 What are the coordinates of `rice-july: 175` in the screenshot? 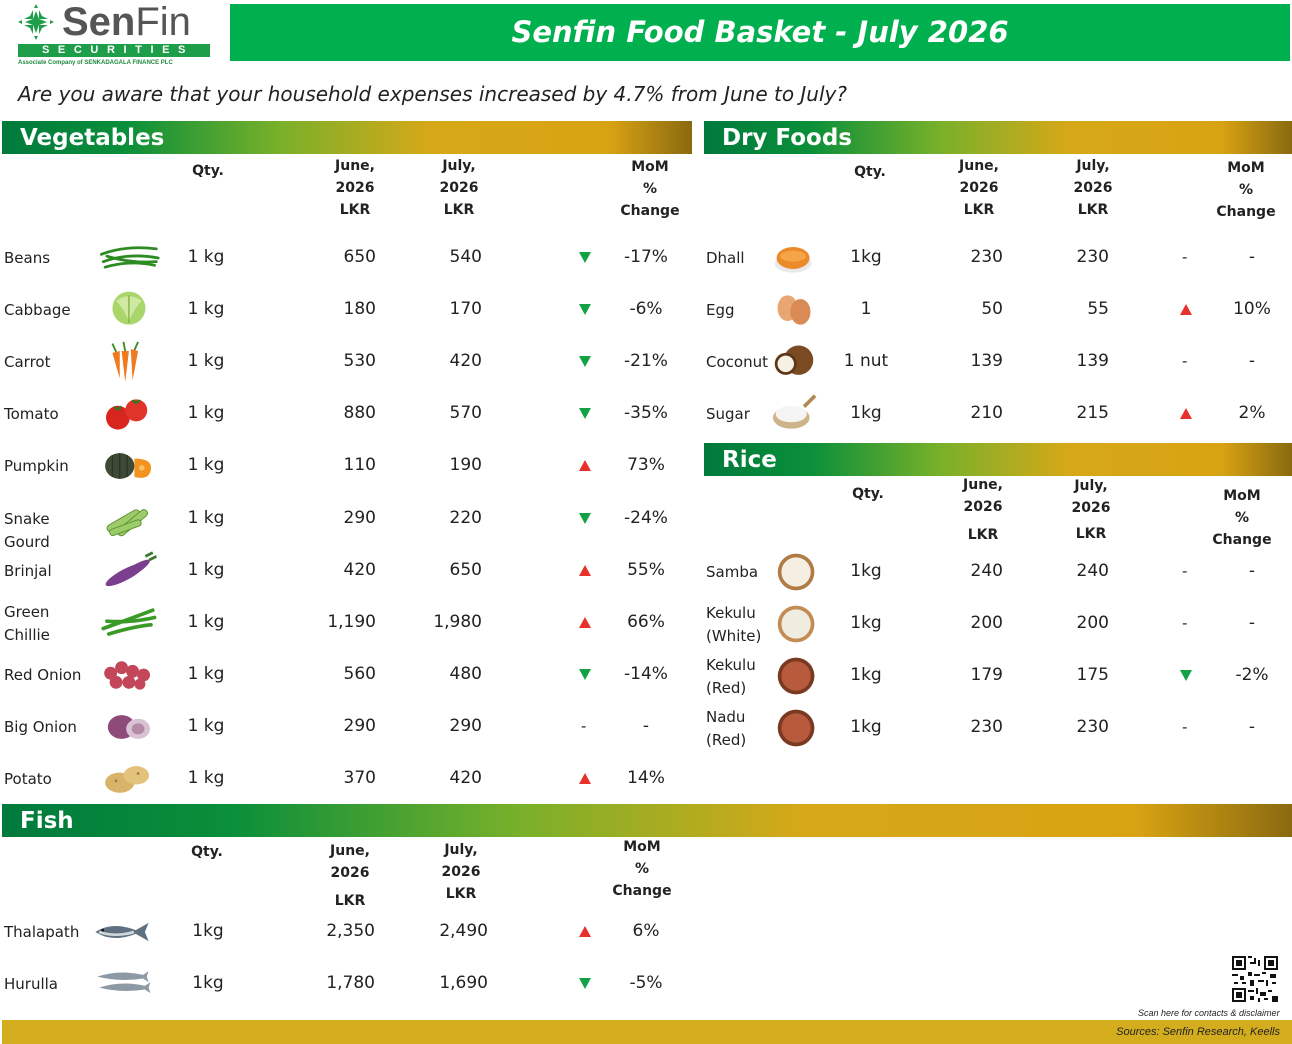 It's located at (1092, 675).